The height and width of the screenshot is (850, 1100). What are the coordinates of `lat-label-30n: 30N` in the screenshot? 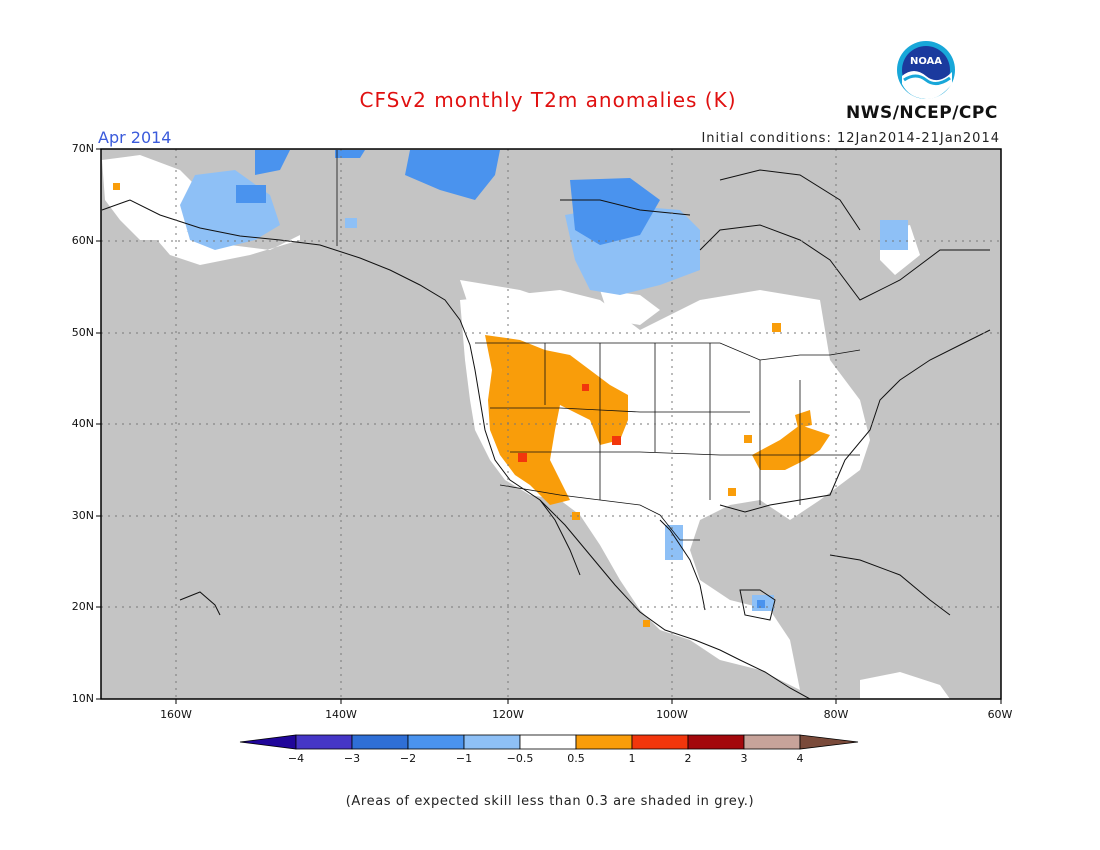 It's located at (82, 515).